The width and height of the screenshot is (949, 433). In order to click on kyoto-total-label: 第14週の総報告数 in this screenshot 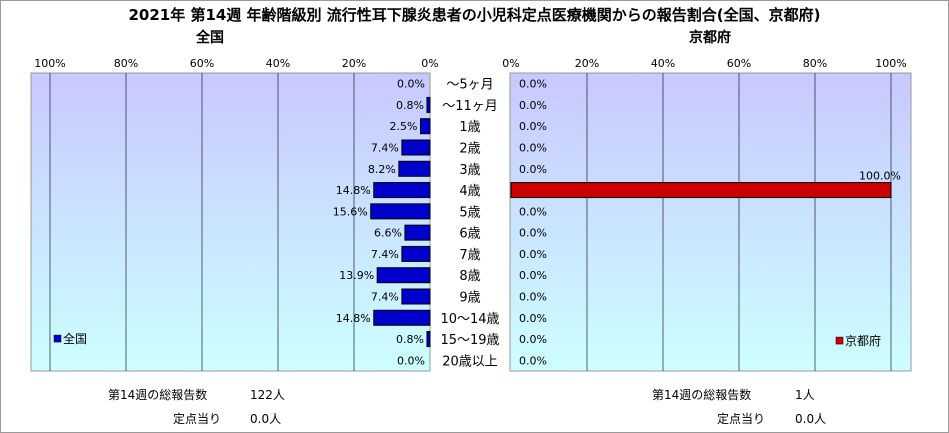, I will do `click(702, 395)`.